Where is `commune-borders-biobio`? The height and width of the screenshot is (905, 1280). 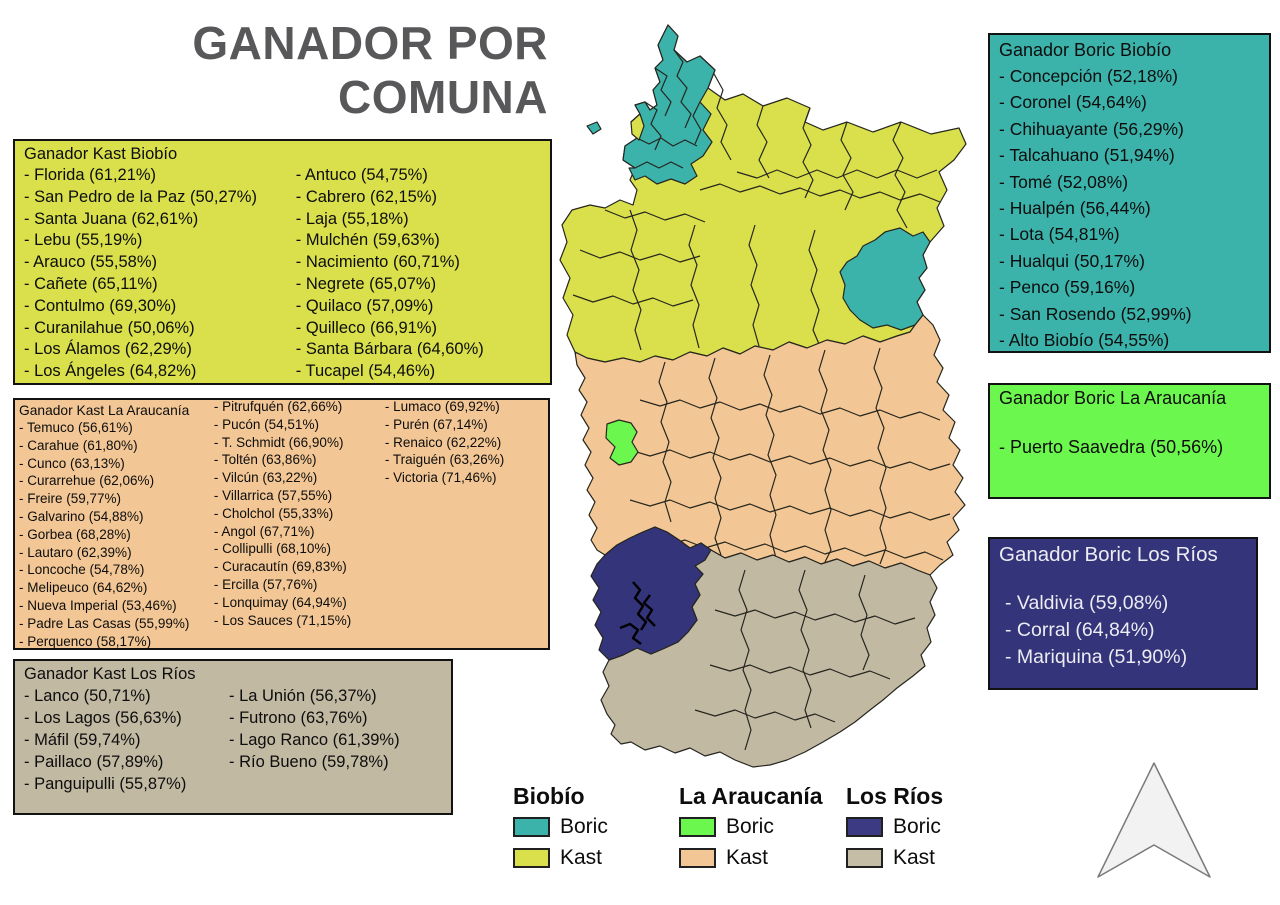
commune-borders-biobio is located at coordinates (756, 211).